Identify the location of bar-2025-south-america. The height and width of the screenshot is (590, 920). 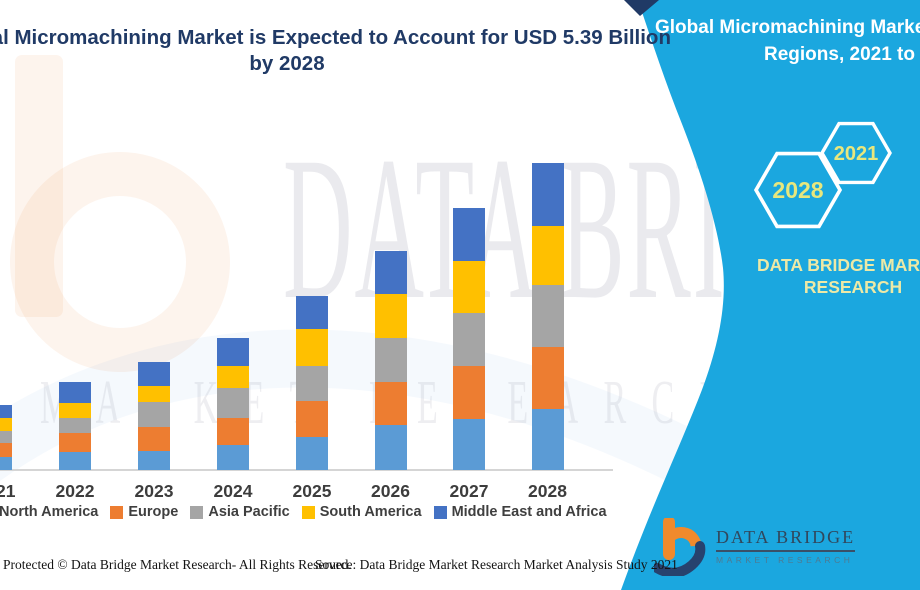
(312, 347).